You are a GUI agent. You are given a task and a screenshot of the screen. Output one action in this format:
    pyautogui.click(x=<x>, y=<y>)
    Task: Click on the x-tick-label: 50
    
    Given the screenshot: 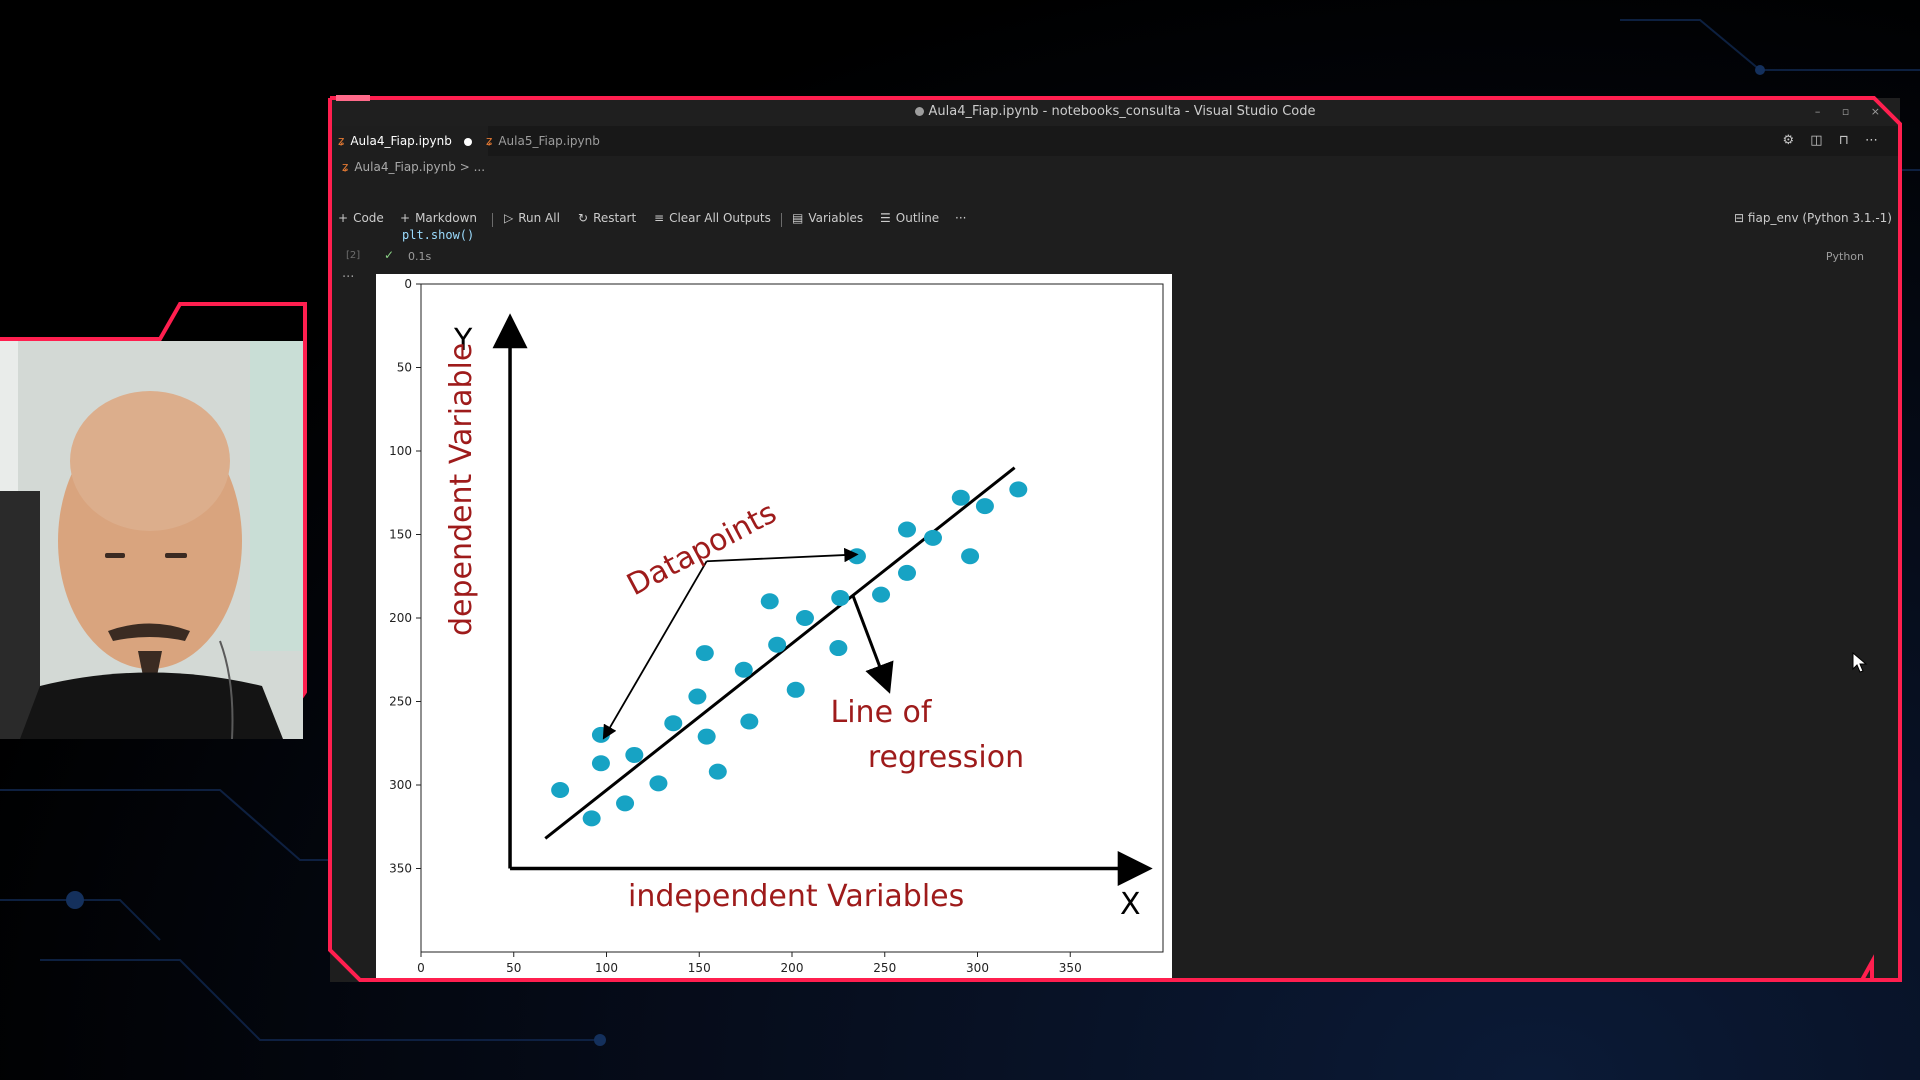 What is the action you would take?
    pyautogui.click(x=513, y=968)
    